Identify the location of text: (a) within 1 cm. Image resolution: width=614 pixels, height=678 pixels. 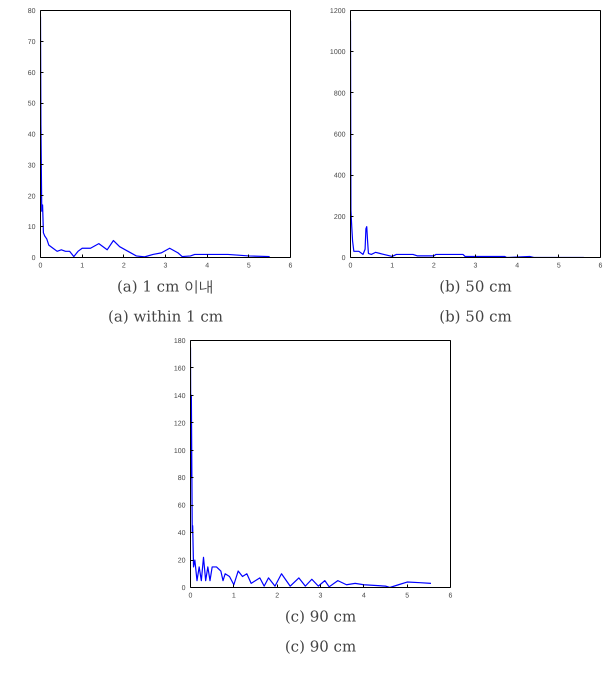
(165, 317).